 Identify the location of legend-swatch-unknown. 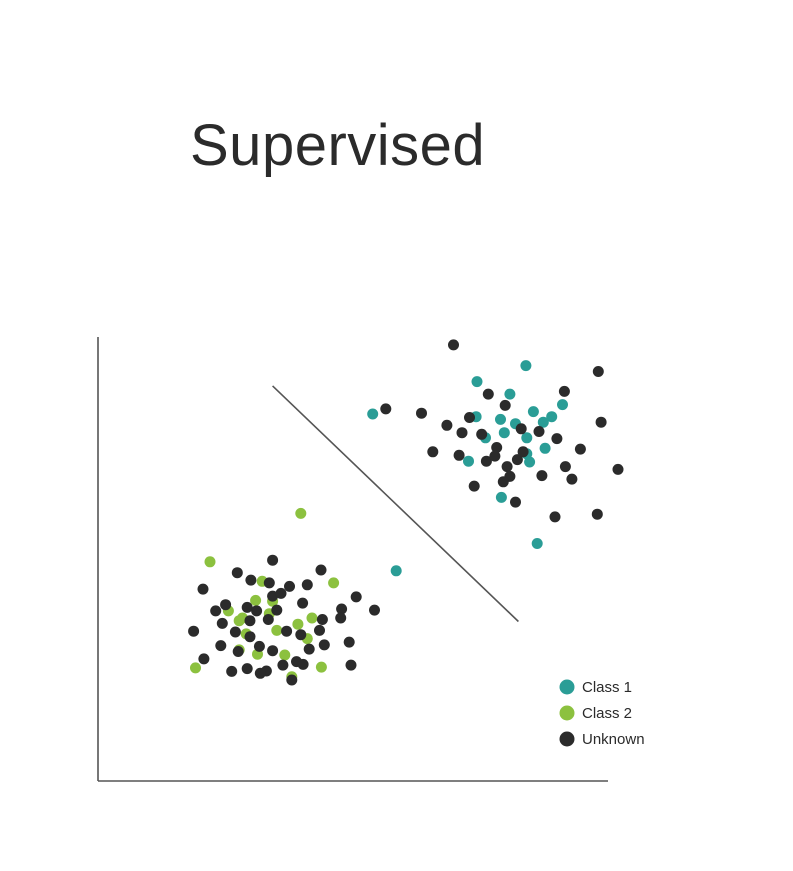
(567, 739).